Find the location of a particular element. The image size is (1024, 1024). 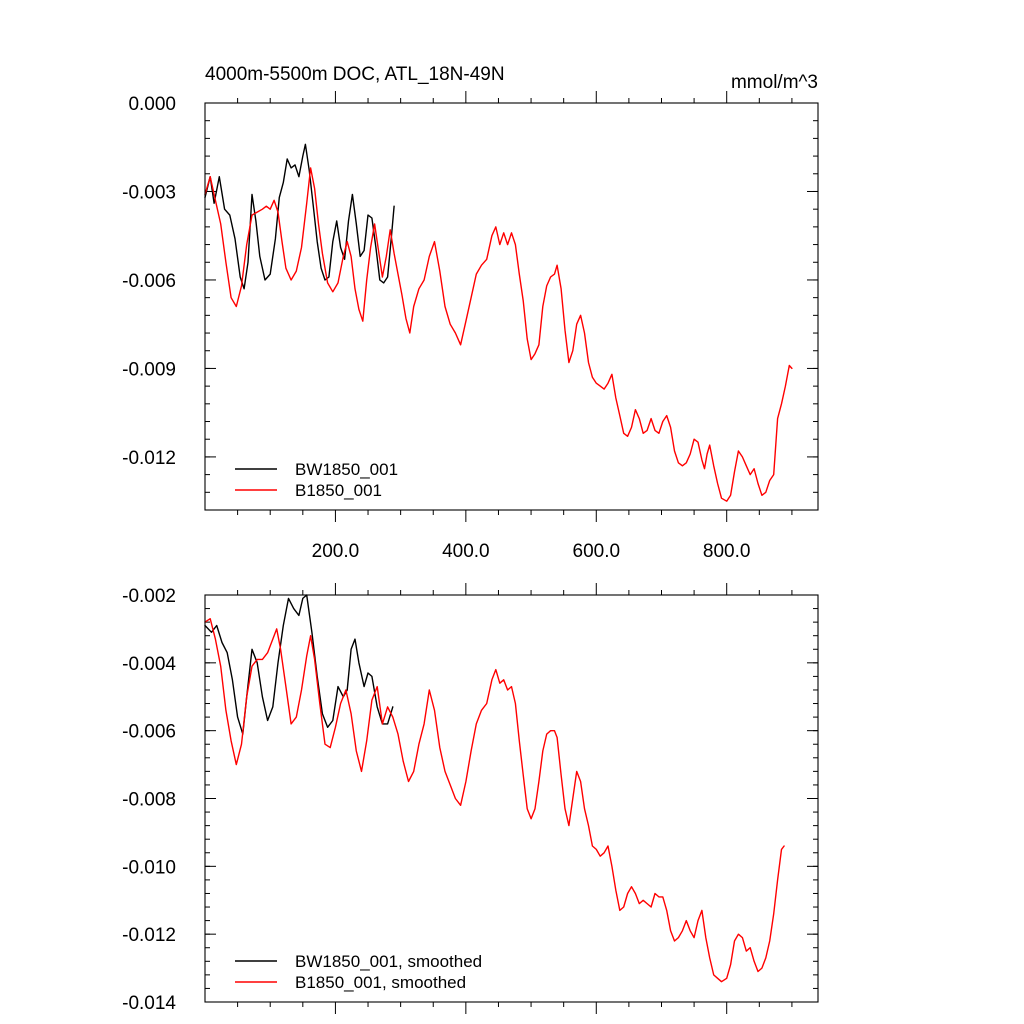

legend-label: BW1850_001, smoothed is located at coordinates (388, 961).